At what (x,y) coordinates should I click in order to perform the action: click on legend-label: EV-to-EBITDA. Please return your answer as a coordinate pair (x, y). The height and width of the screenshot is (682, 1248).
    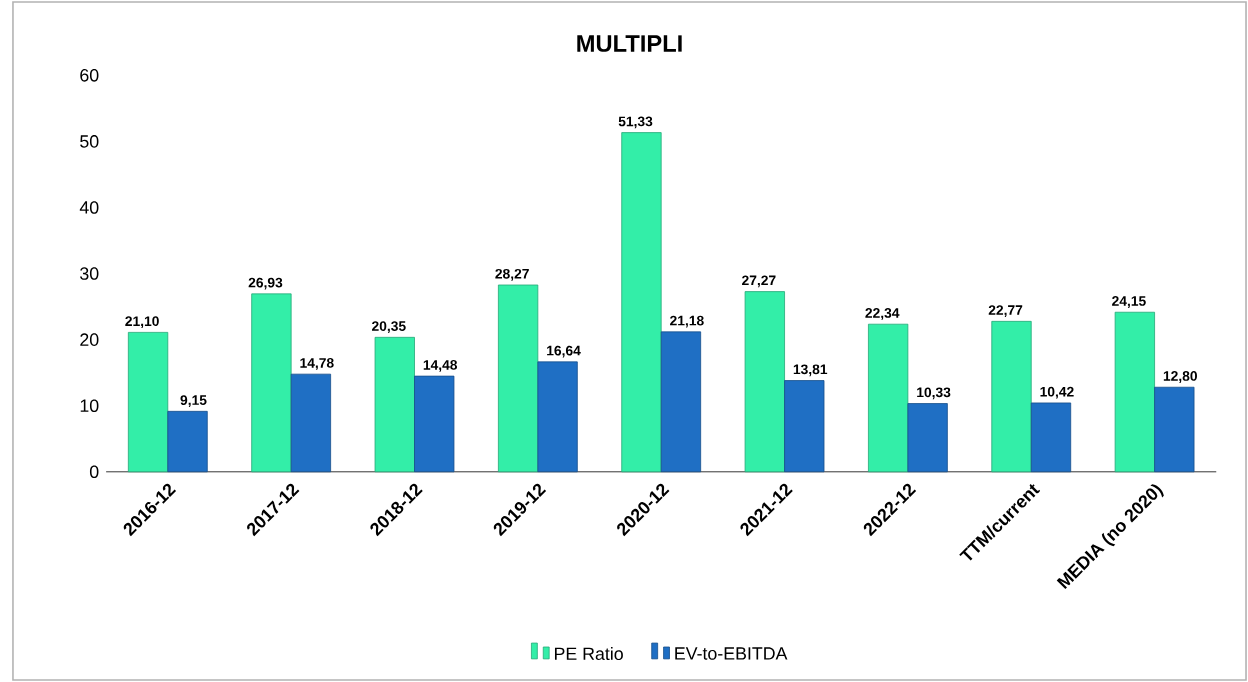
    Looking at the image, I should click on (731, 653).